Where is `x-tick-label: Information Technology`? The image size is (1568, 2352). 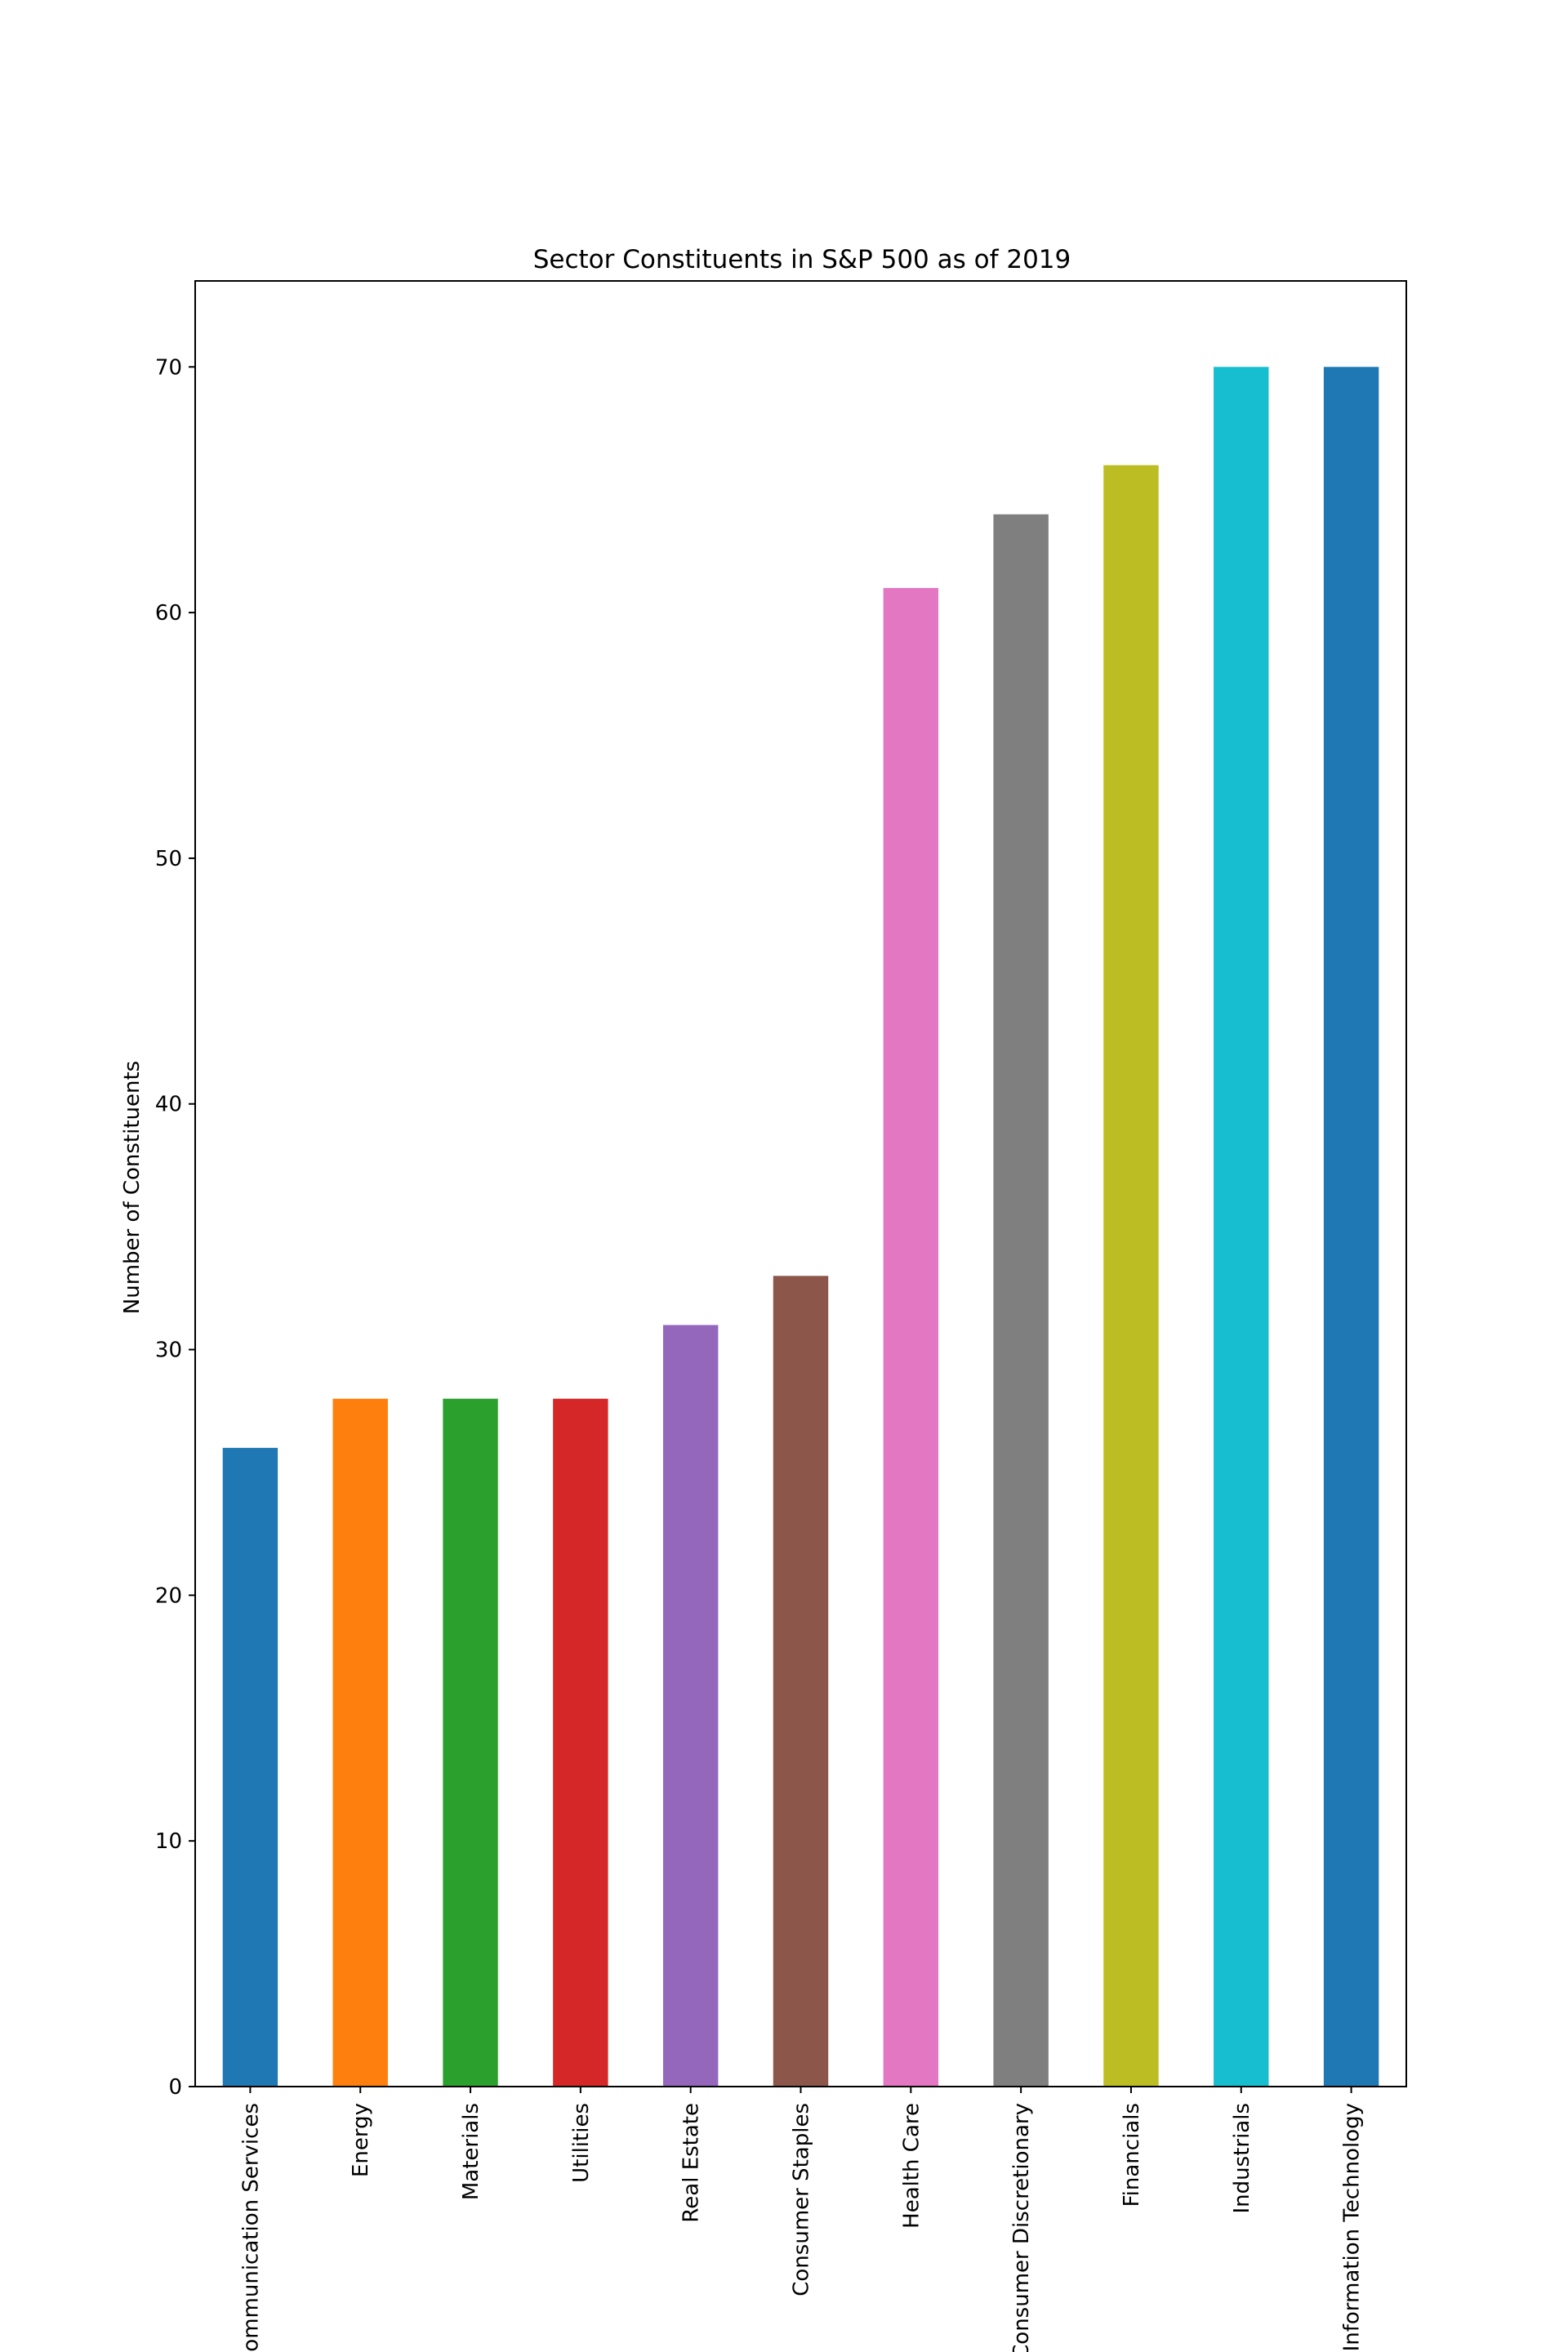 x-tick-label: Information Technology is located at coordinates (1352, 2227).